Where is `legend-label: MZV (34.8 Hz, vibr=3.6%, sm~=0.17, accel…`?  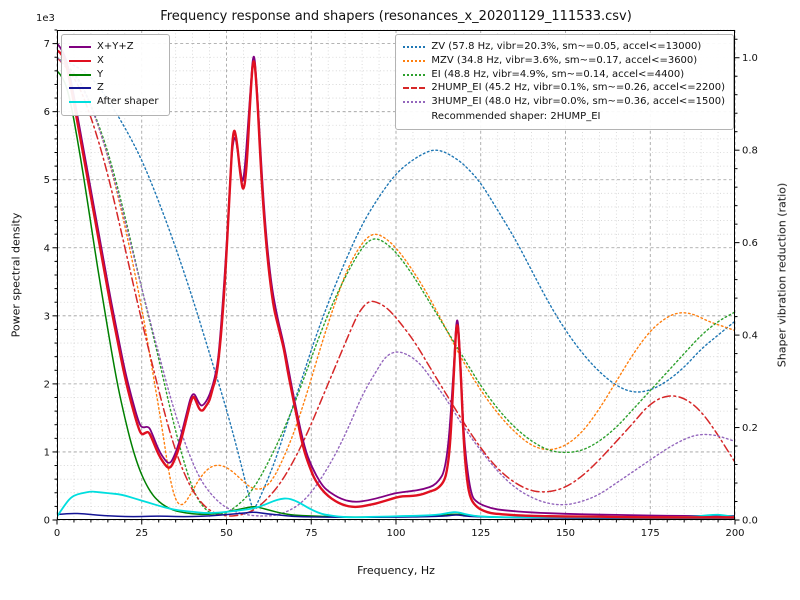
legend-label: MZV (34.8 Hz, vibr=3.6%, sm~=0.17, accel… is located at coordinates (564, 60).